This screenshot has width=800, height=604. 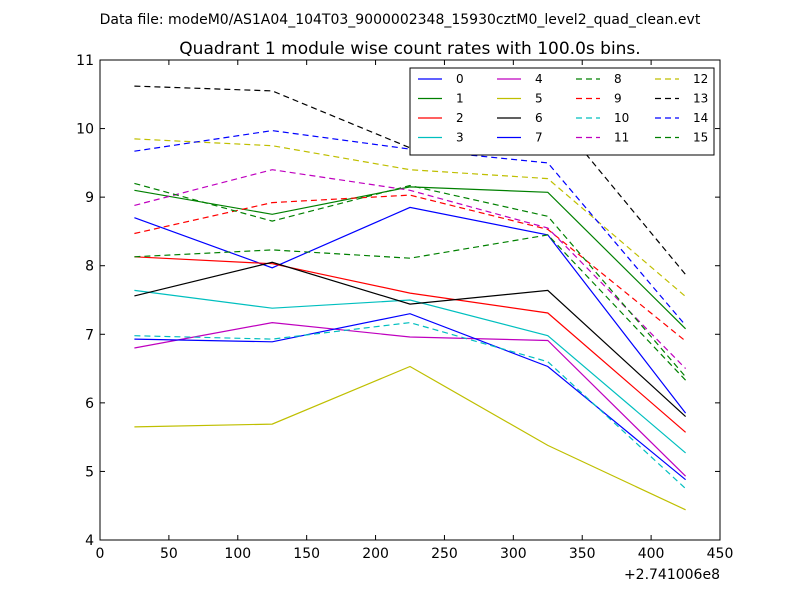 I want to click on y-tick-label: 8, so click(x=89, y=267).